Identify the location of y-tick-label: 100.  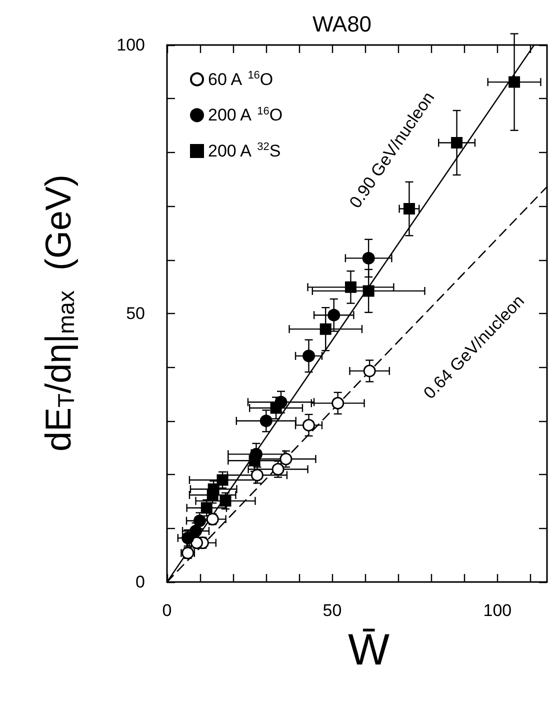
(130, 45).